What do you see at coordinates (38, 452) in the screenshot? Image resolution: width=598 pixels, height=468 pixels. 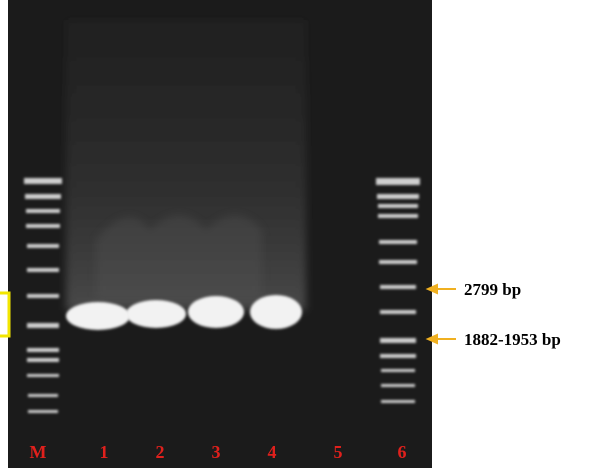 I see `lane-label: M` at bounding box center [38, 452].